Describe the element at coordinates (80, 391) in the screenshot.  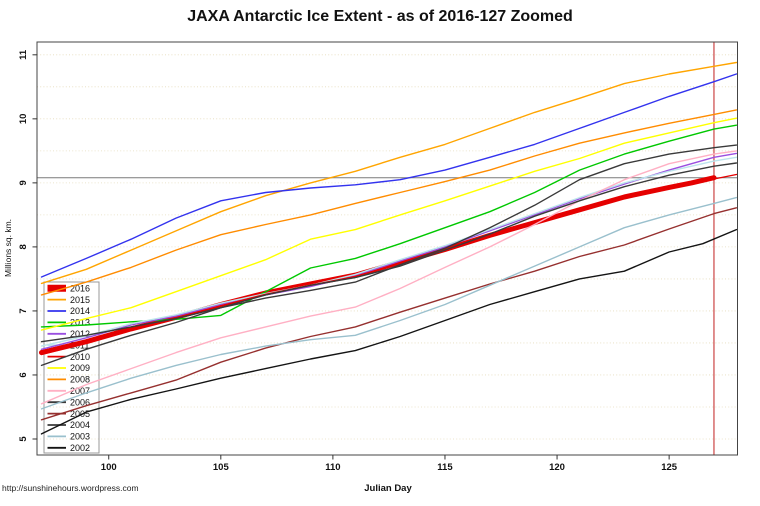
I see `legend-label-2007: 2007` at that location.